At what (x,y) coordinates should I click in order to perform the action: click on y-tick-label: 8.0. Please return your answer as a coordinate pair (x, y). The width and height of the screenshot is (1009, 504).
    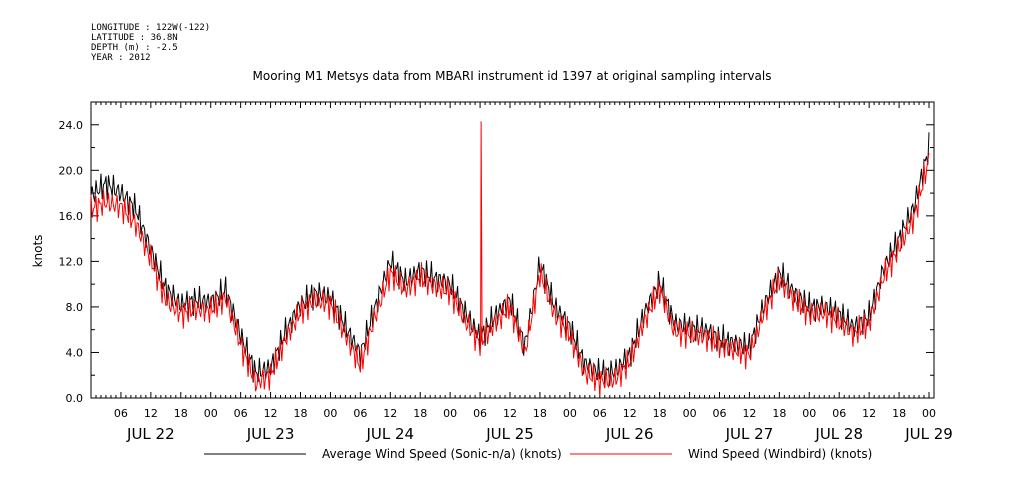
    Looking at the image, I should click on (75, 307).